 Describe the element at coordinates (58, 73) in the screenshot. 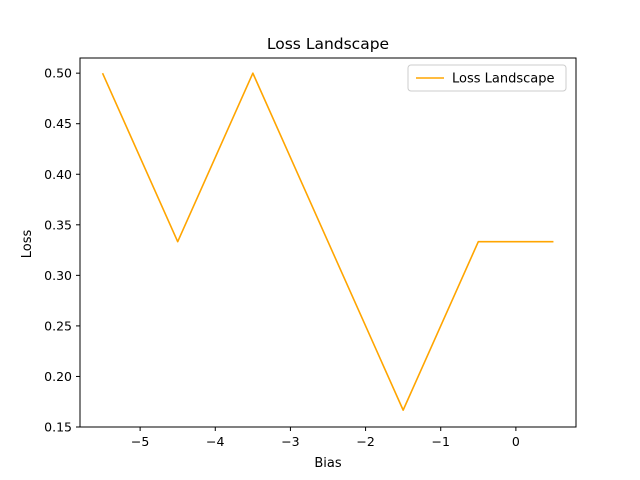

I see `y-tick-label: 0.50` at that location.